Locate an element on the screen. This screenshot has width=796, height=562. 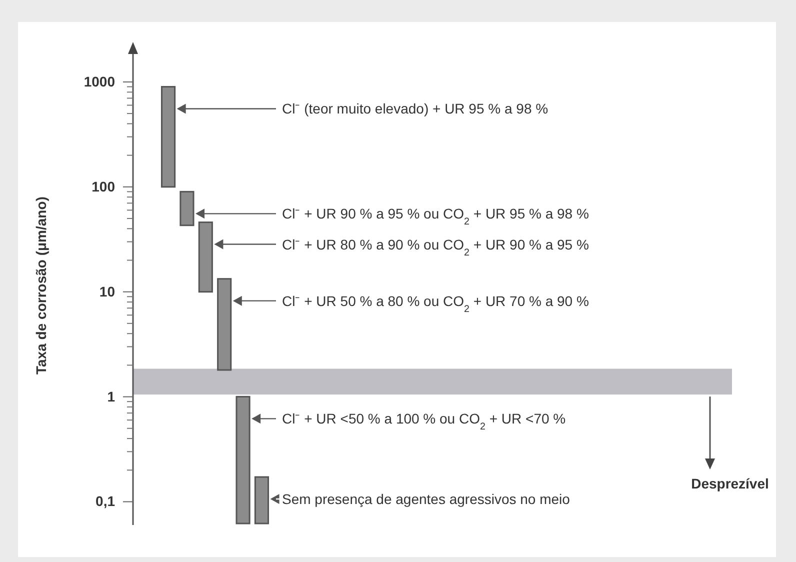
text: Cl⁻ (teor muito elevado) + UR 95 % a 98 % is located at coordinates (415, 108).